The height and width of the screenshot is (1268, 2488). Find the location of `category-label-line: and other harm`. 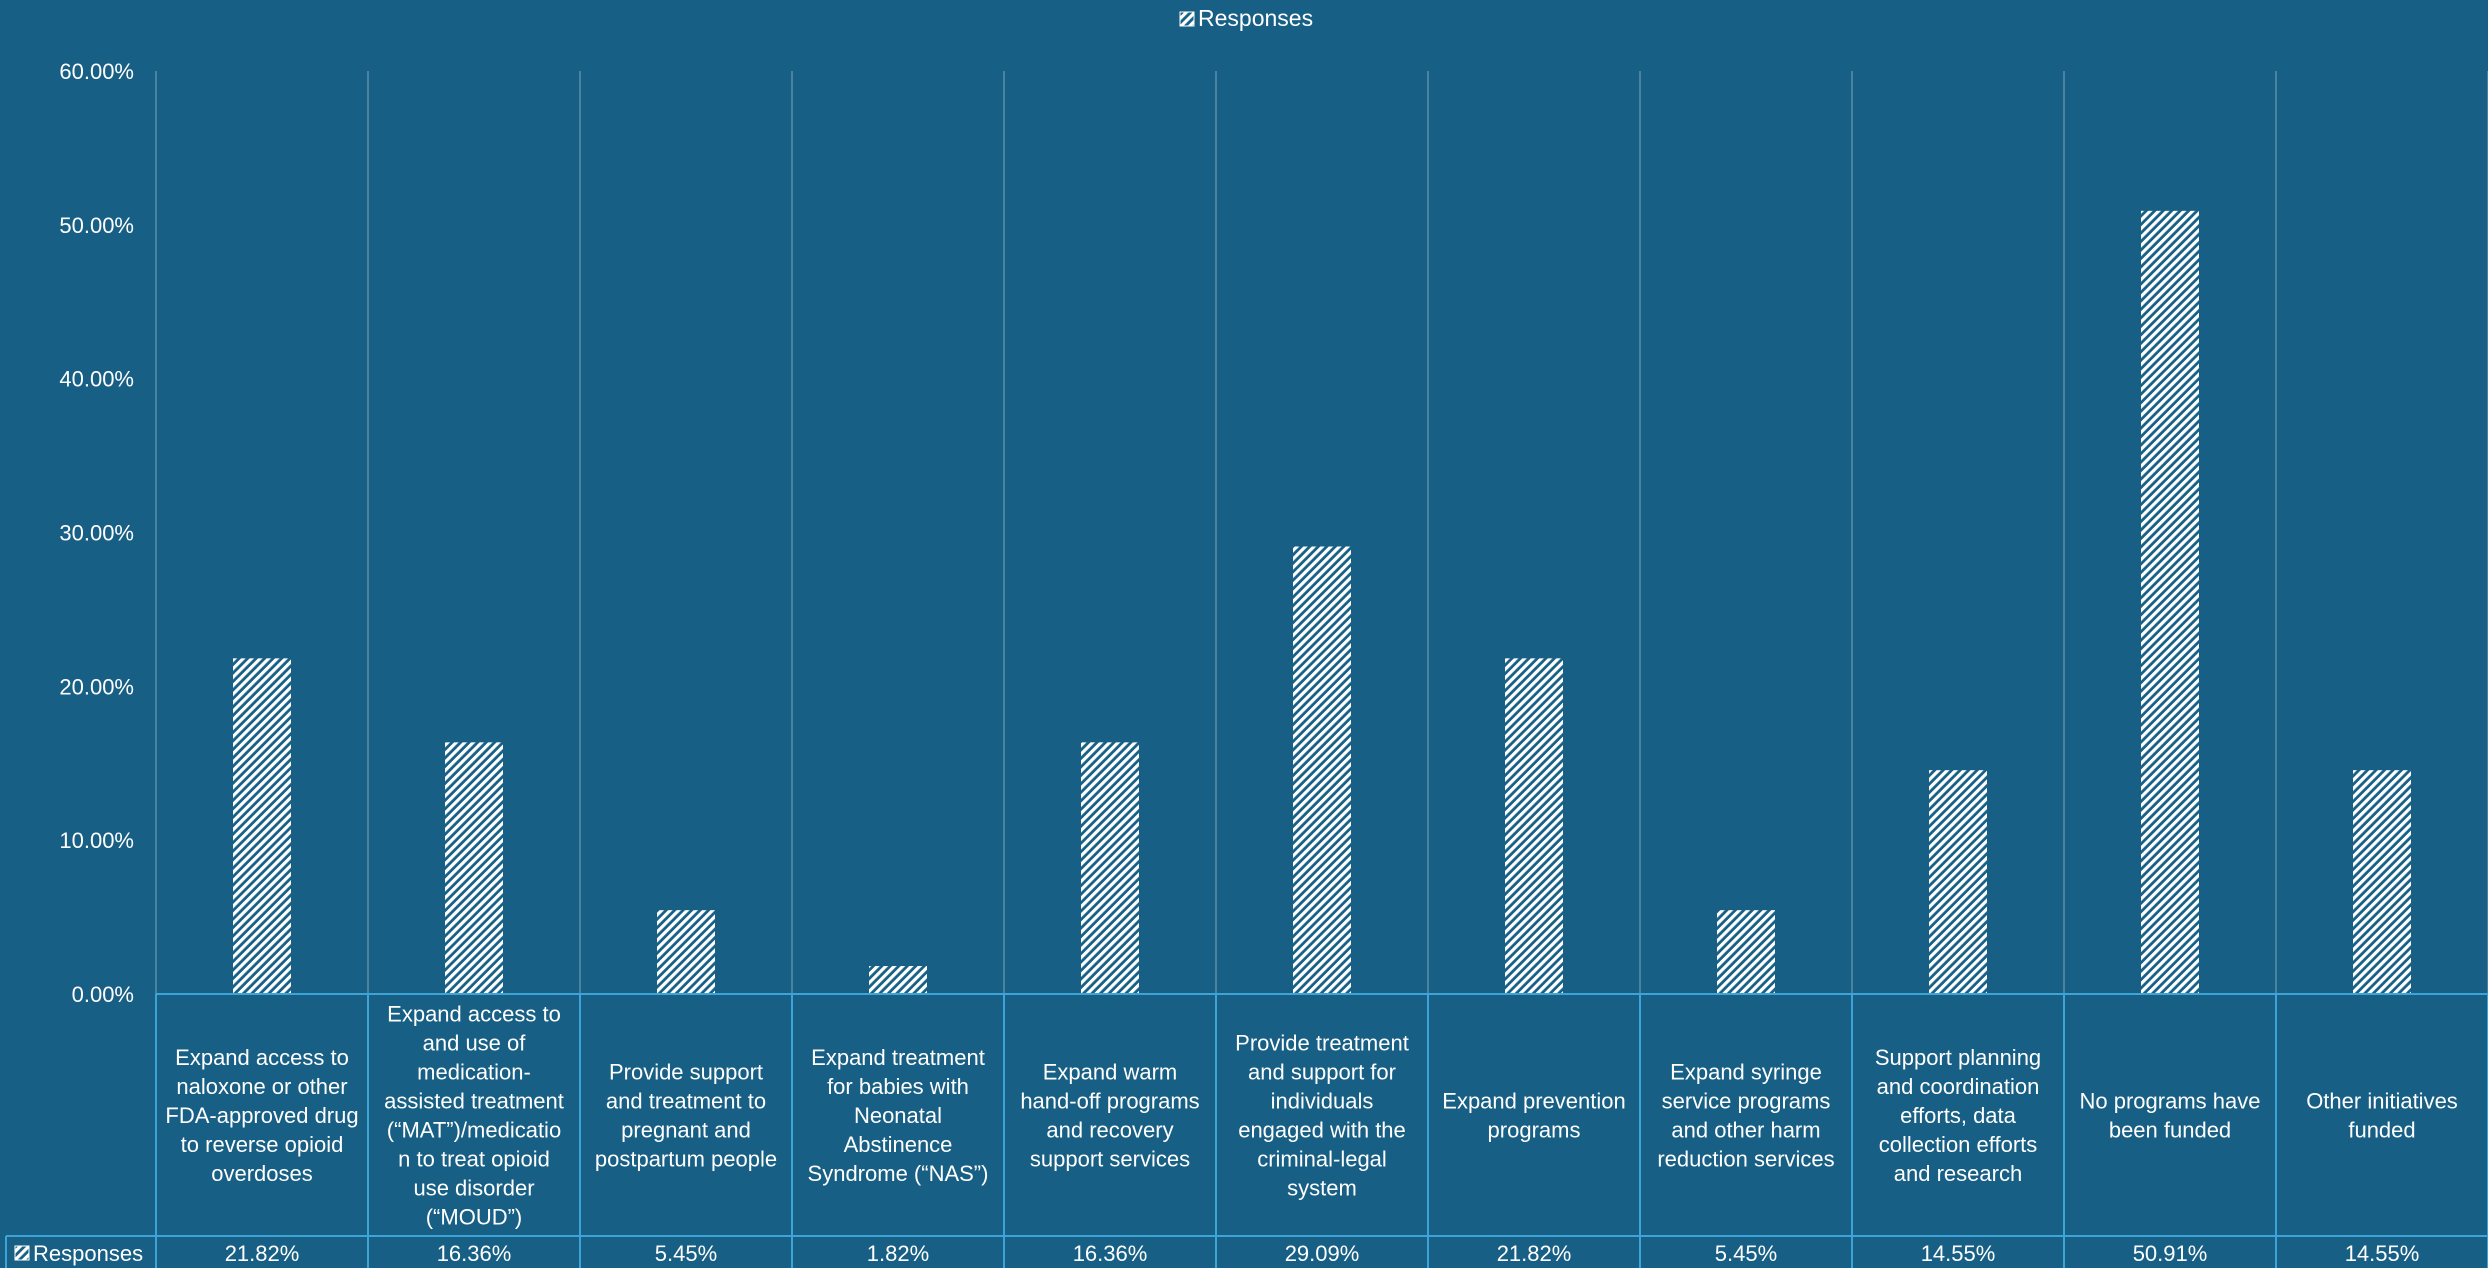

category-label-line: and other harm is located at coordinates (1745, 1130).